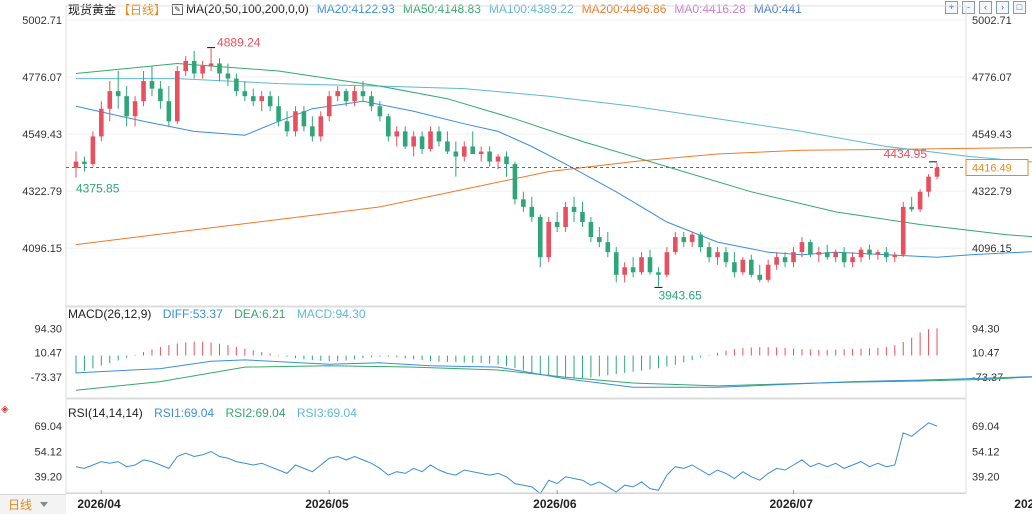 This screenshot has width=1032, height=514. I want to click on last-price-tag, so click(997, 167).